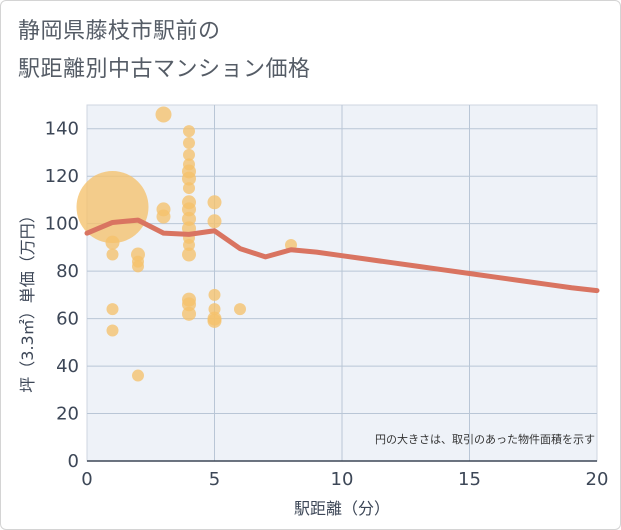  I want to click on y-tick-label: 80, so click(67, 271).